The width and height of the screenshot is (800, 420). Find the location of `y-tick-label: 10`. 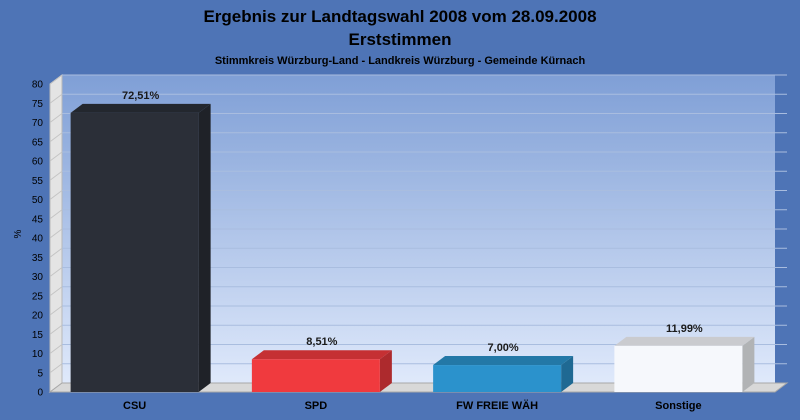

y-tick-label: 10 is located at coordinates (38, 354).